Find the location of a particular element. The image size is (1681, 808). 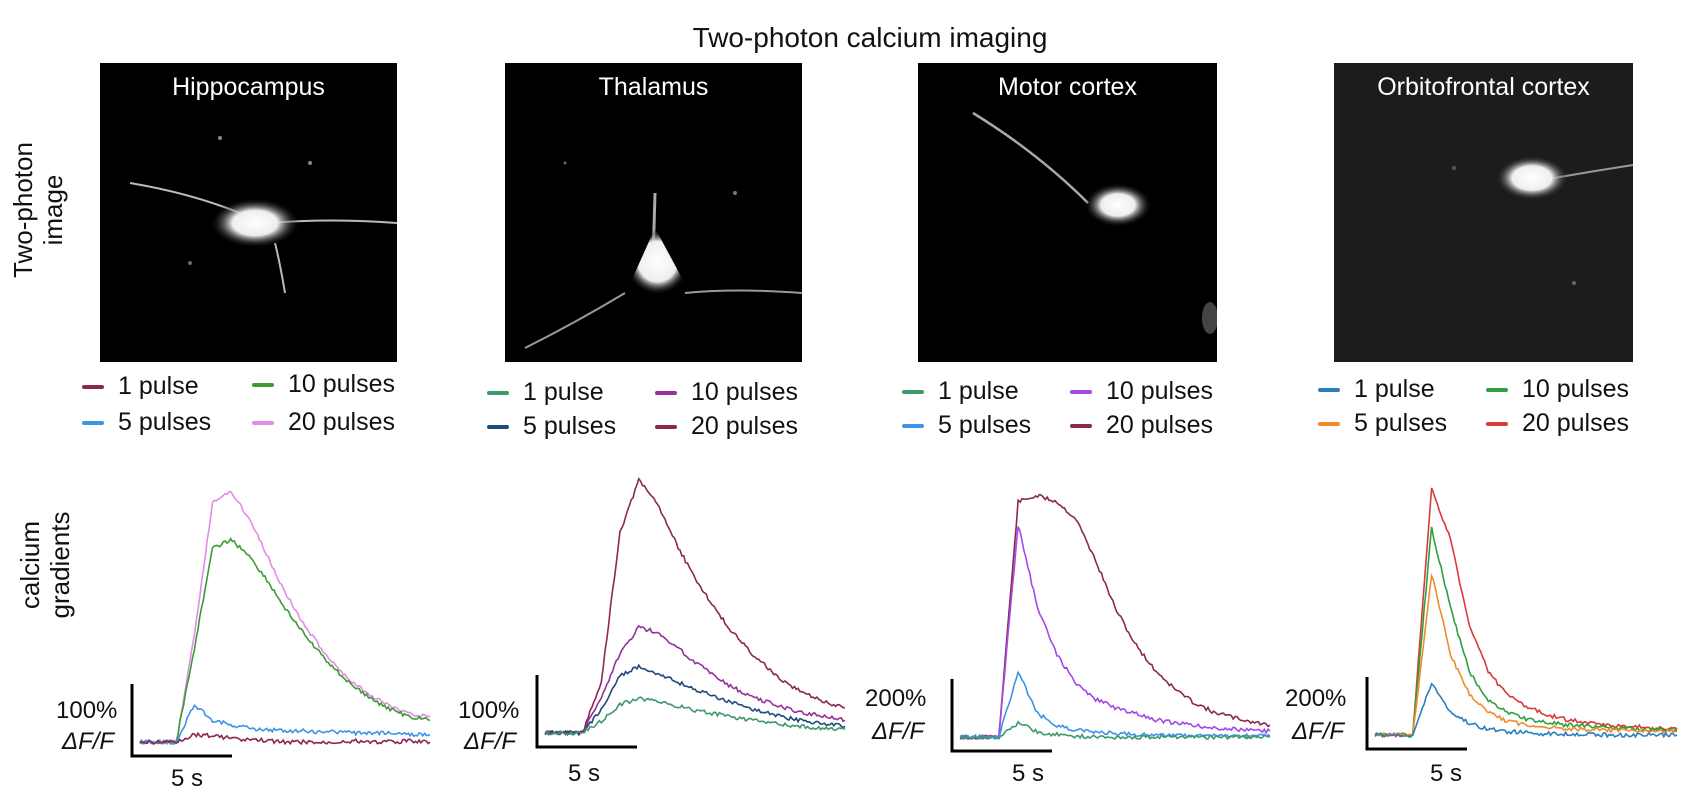

legend-hippocampus: 1 pulse 10 pulses 5 pulses 20 pulses is located at coordinates (257, 406).